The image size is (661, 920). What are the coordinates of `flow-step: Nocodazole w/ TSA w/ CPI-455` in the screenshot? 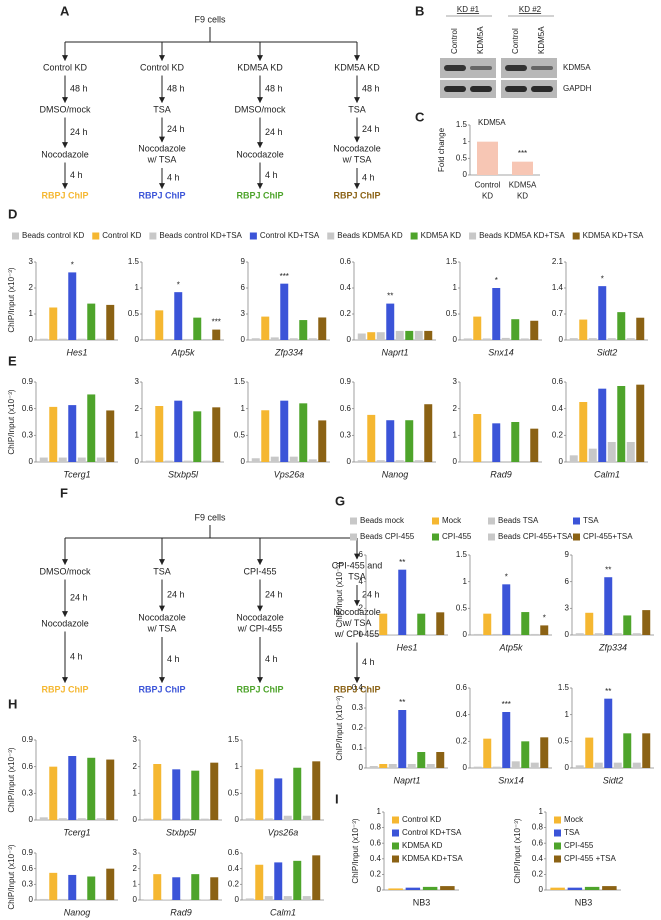 It's located at (357, 623).